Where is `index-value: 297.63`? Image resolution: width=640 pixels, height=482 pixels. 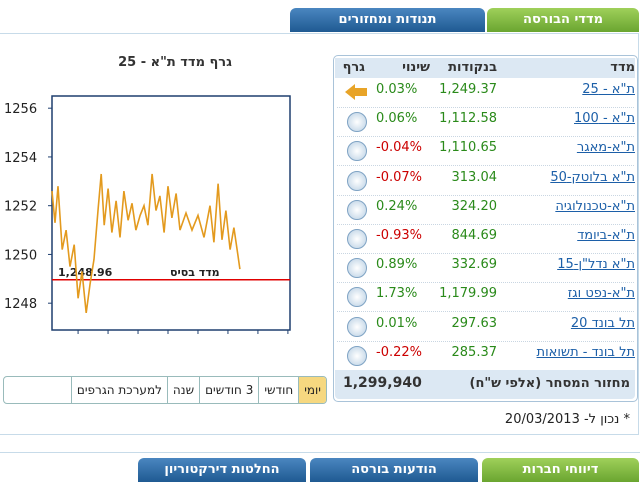
index-value: 297.63 is located at coordinates (474, 323).